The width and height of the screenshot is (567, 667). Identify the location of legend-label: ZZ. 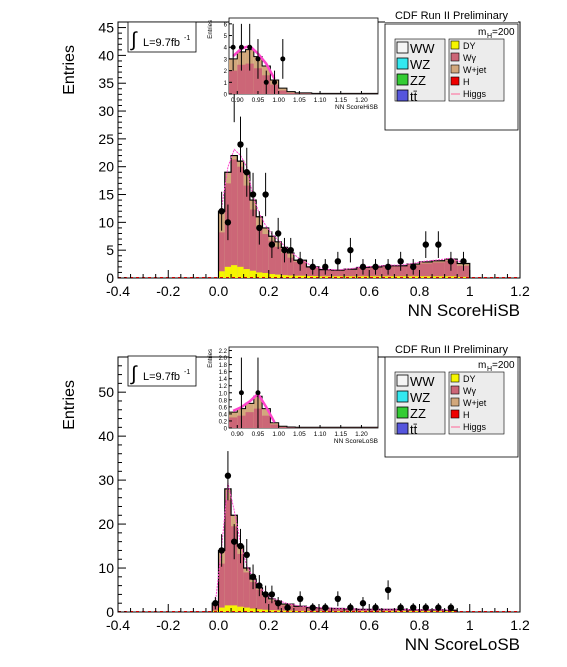
(418, 80).